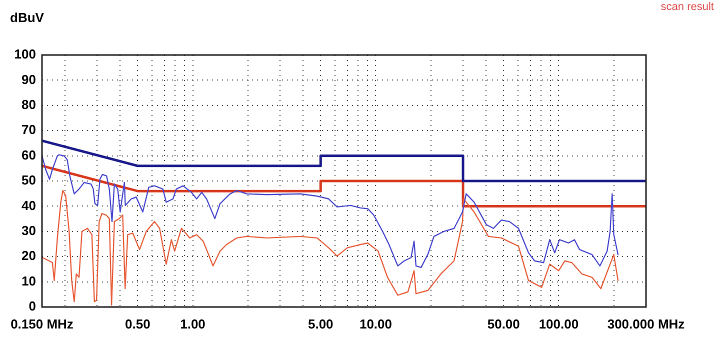 This screenshot has width=720, height=358. What do you see at coordinates (27, 17) in the screenshot?
I see `y-axis-title: dBuV` at bounding box center [27, 17].